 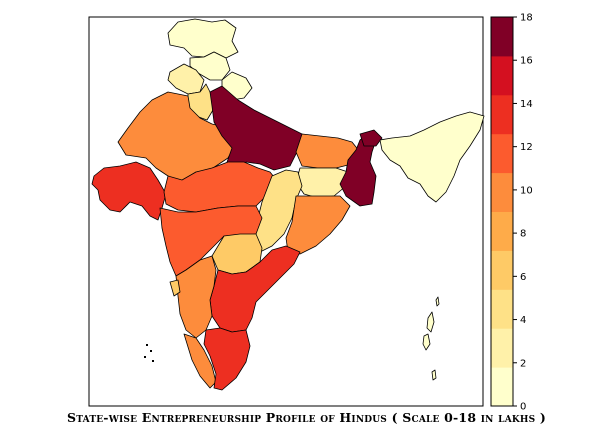 I want to click on legend-tick-label: 18, so click(x=526, y=18).